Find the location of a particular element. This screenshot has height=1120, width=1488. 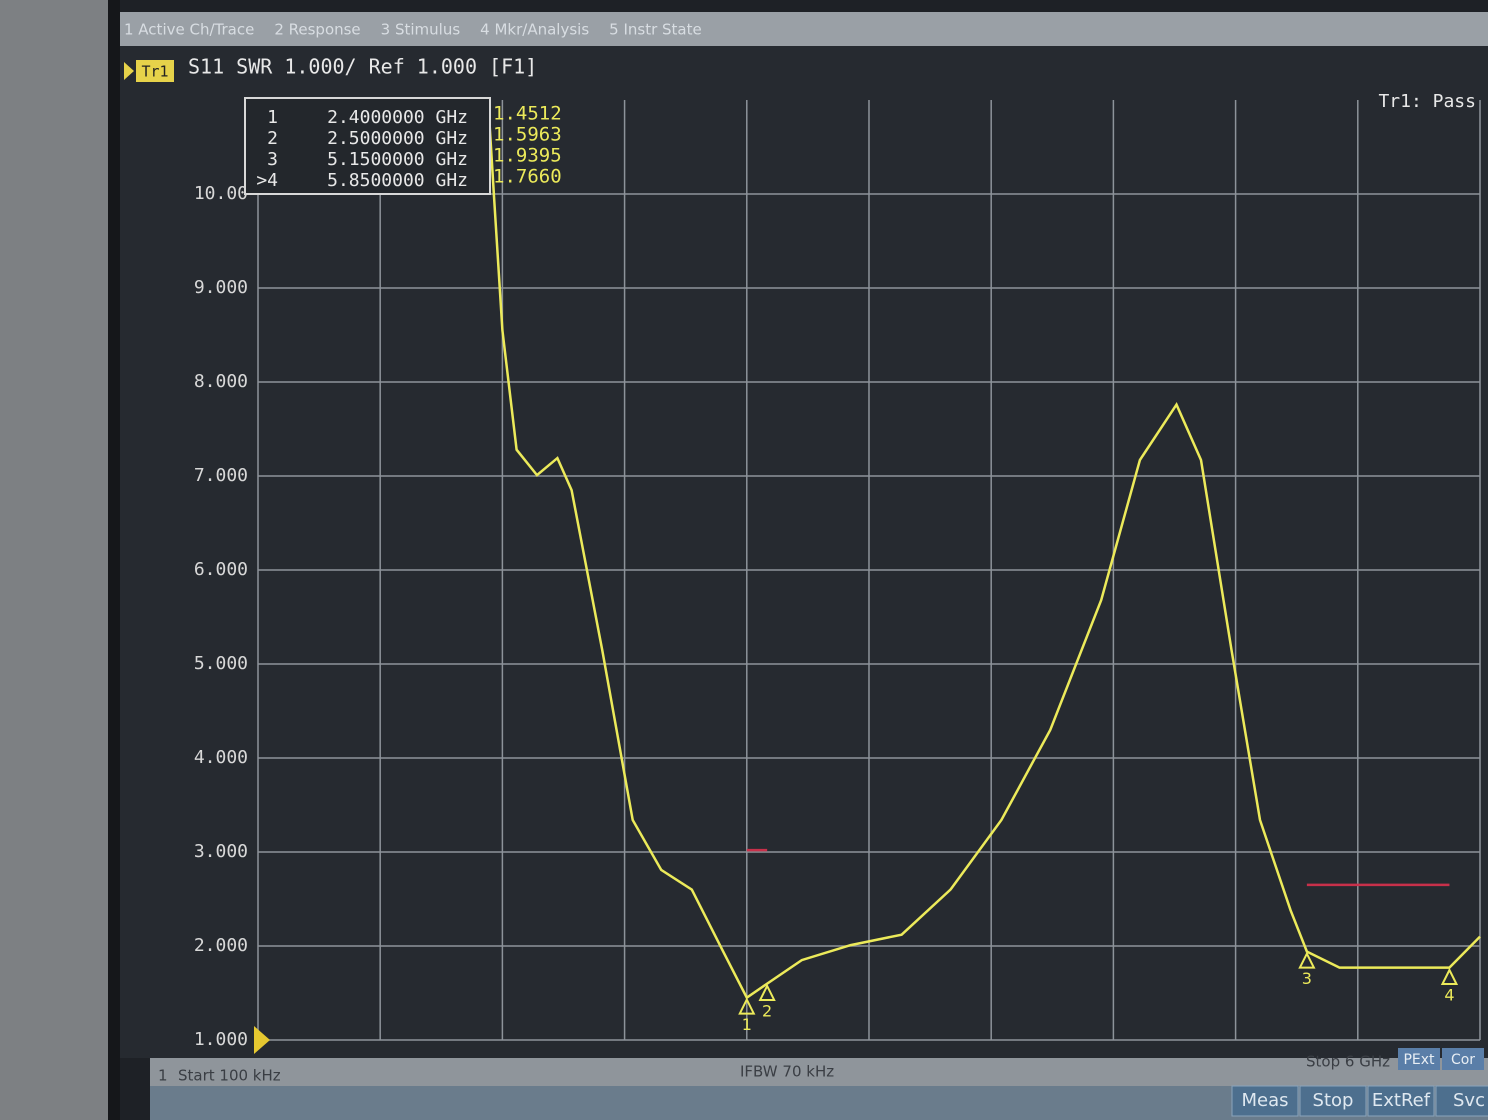

softkey-label: ExtRef is located at coordinates (1401, 1100).